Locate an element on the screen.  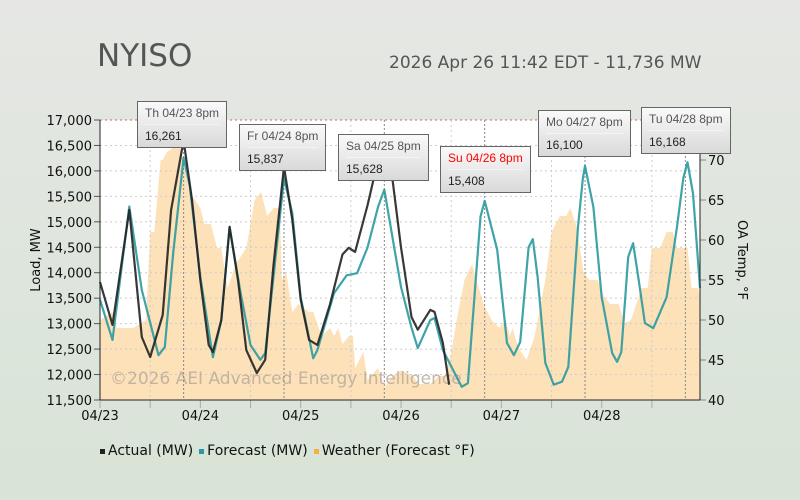
y2-tick-label: 70 is located at coordinates (716, 161).